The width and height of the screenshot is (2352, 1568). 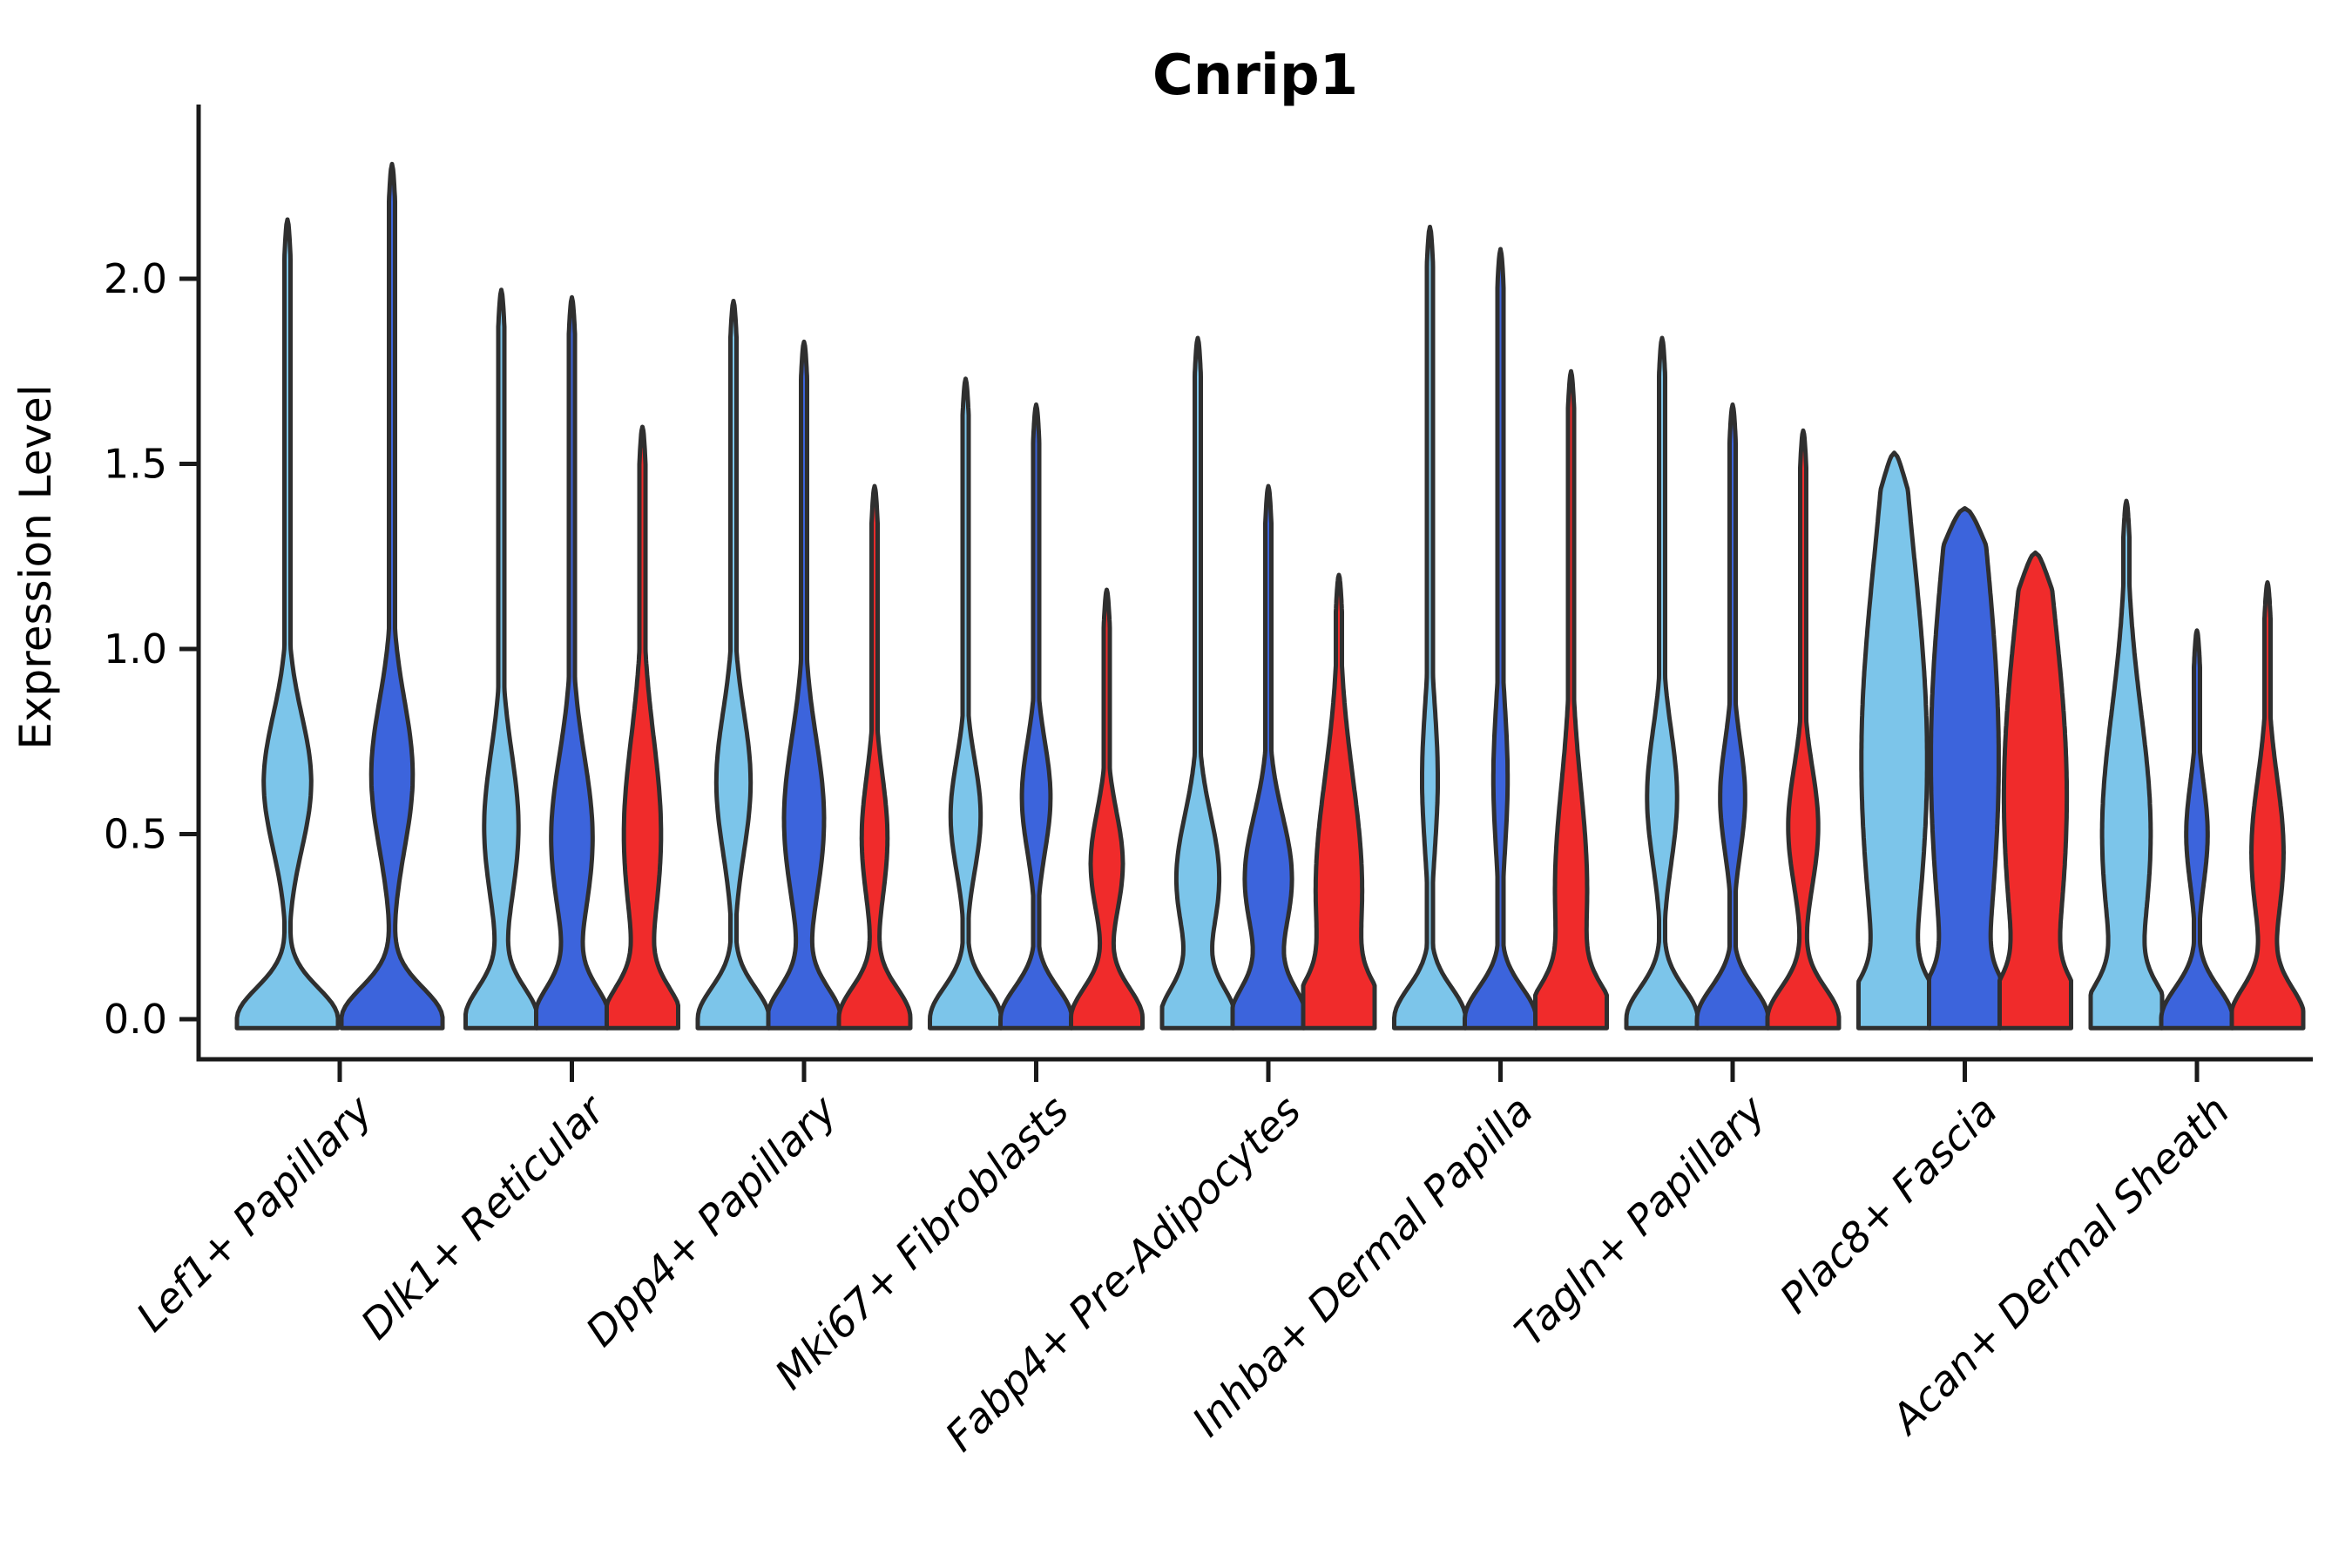 What do you see at coordinates (804, 685) in the screenshot?
I see `violin-dpp4-papillary-dark_blue` at bounding box center [804, 685].